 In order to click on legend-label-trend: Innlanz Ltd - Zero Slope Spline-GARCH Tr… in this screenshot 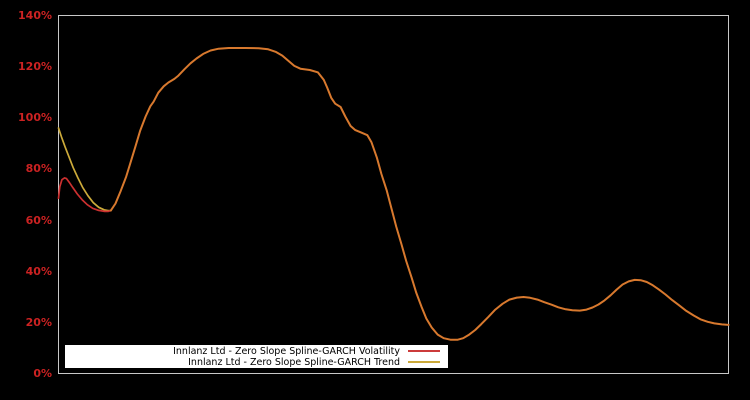, I will do `click(294, 362)`.